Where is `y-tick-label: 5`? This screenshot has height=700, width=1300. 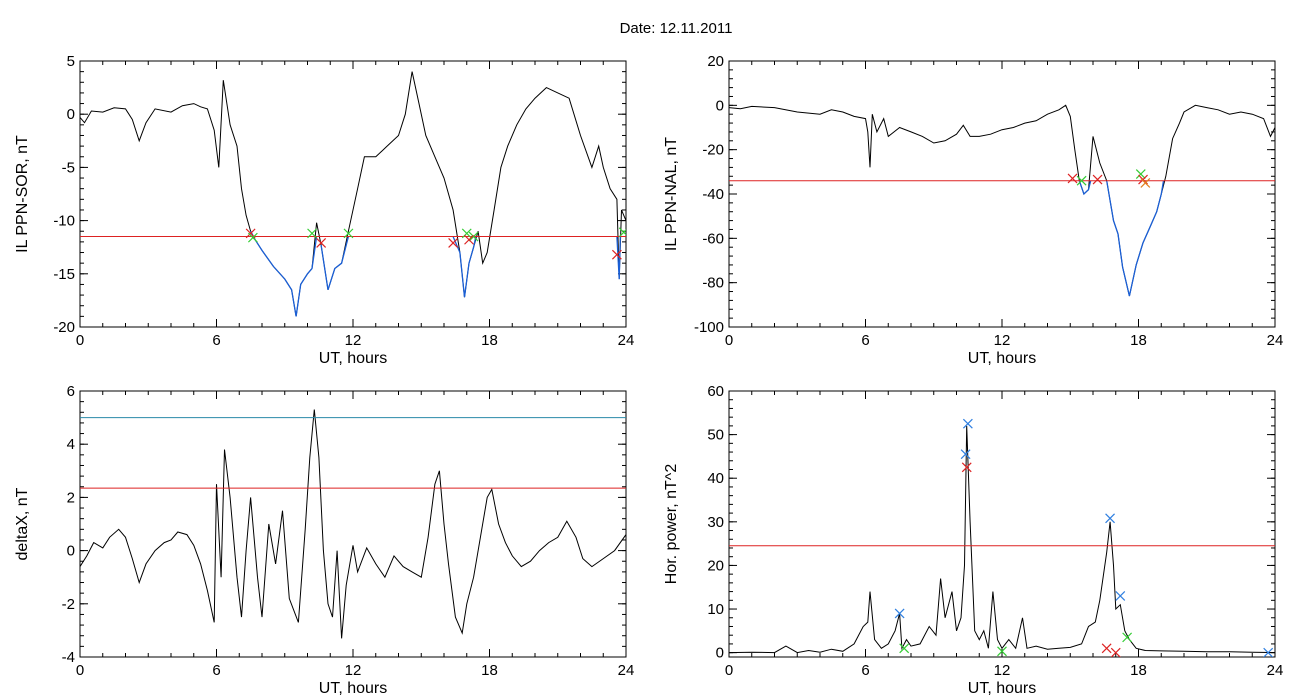
y-tick-label: 5 is located at coordinates (71, 61).